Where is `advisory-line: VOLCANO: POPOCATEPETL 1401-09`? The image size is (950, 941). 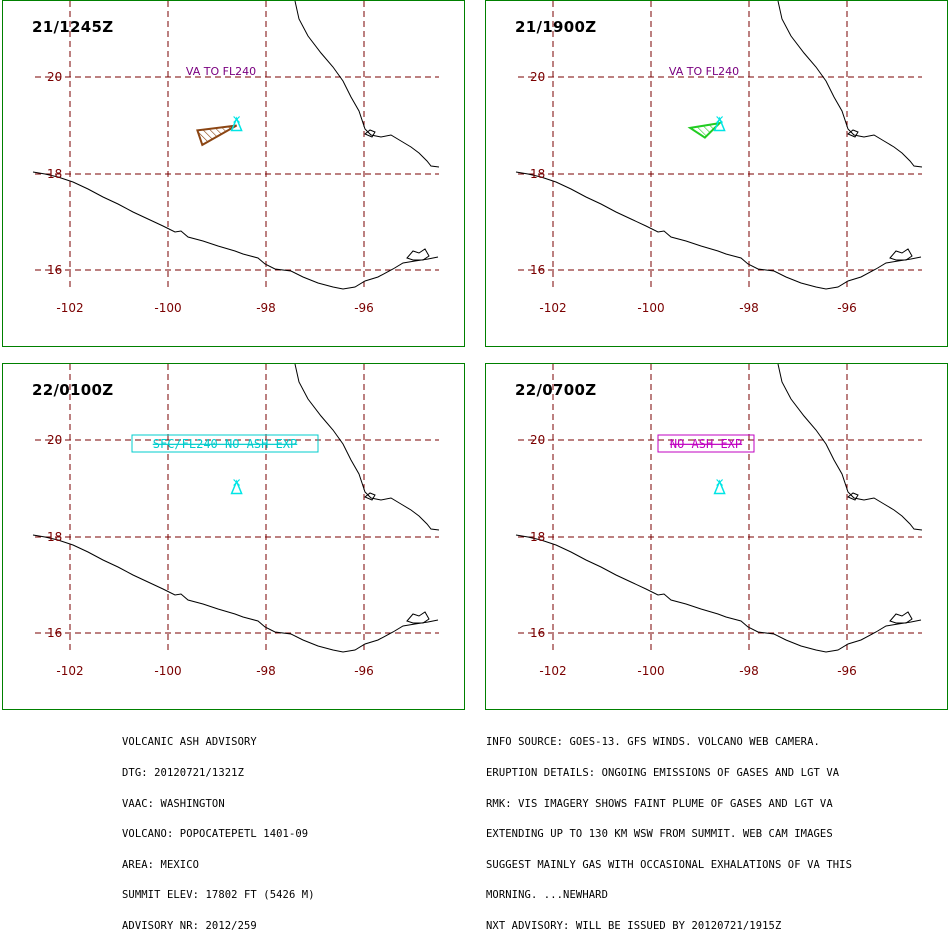
advisory-line: VOLCANO: POPOCATEPETL 1401-09 is located at coordinates (215, 834).